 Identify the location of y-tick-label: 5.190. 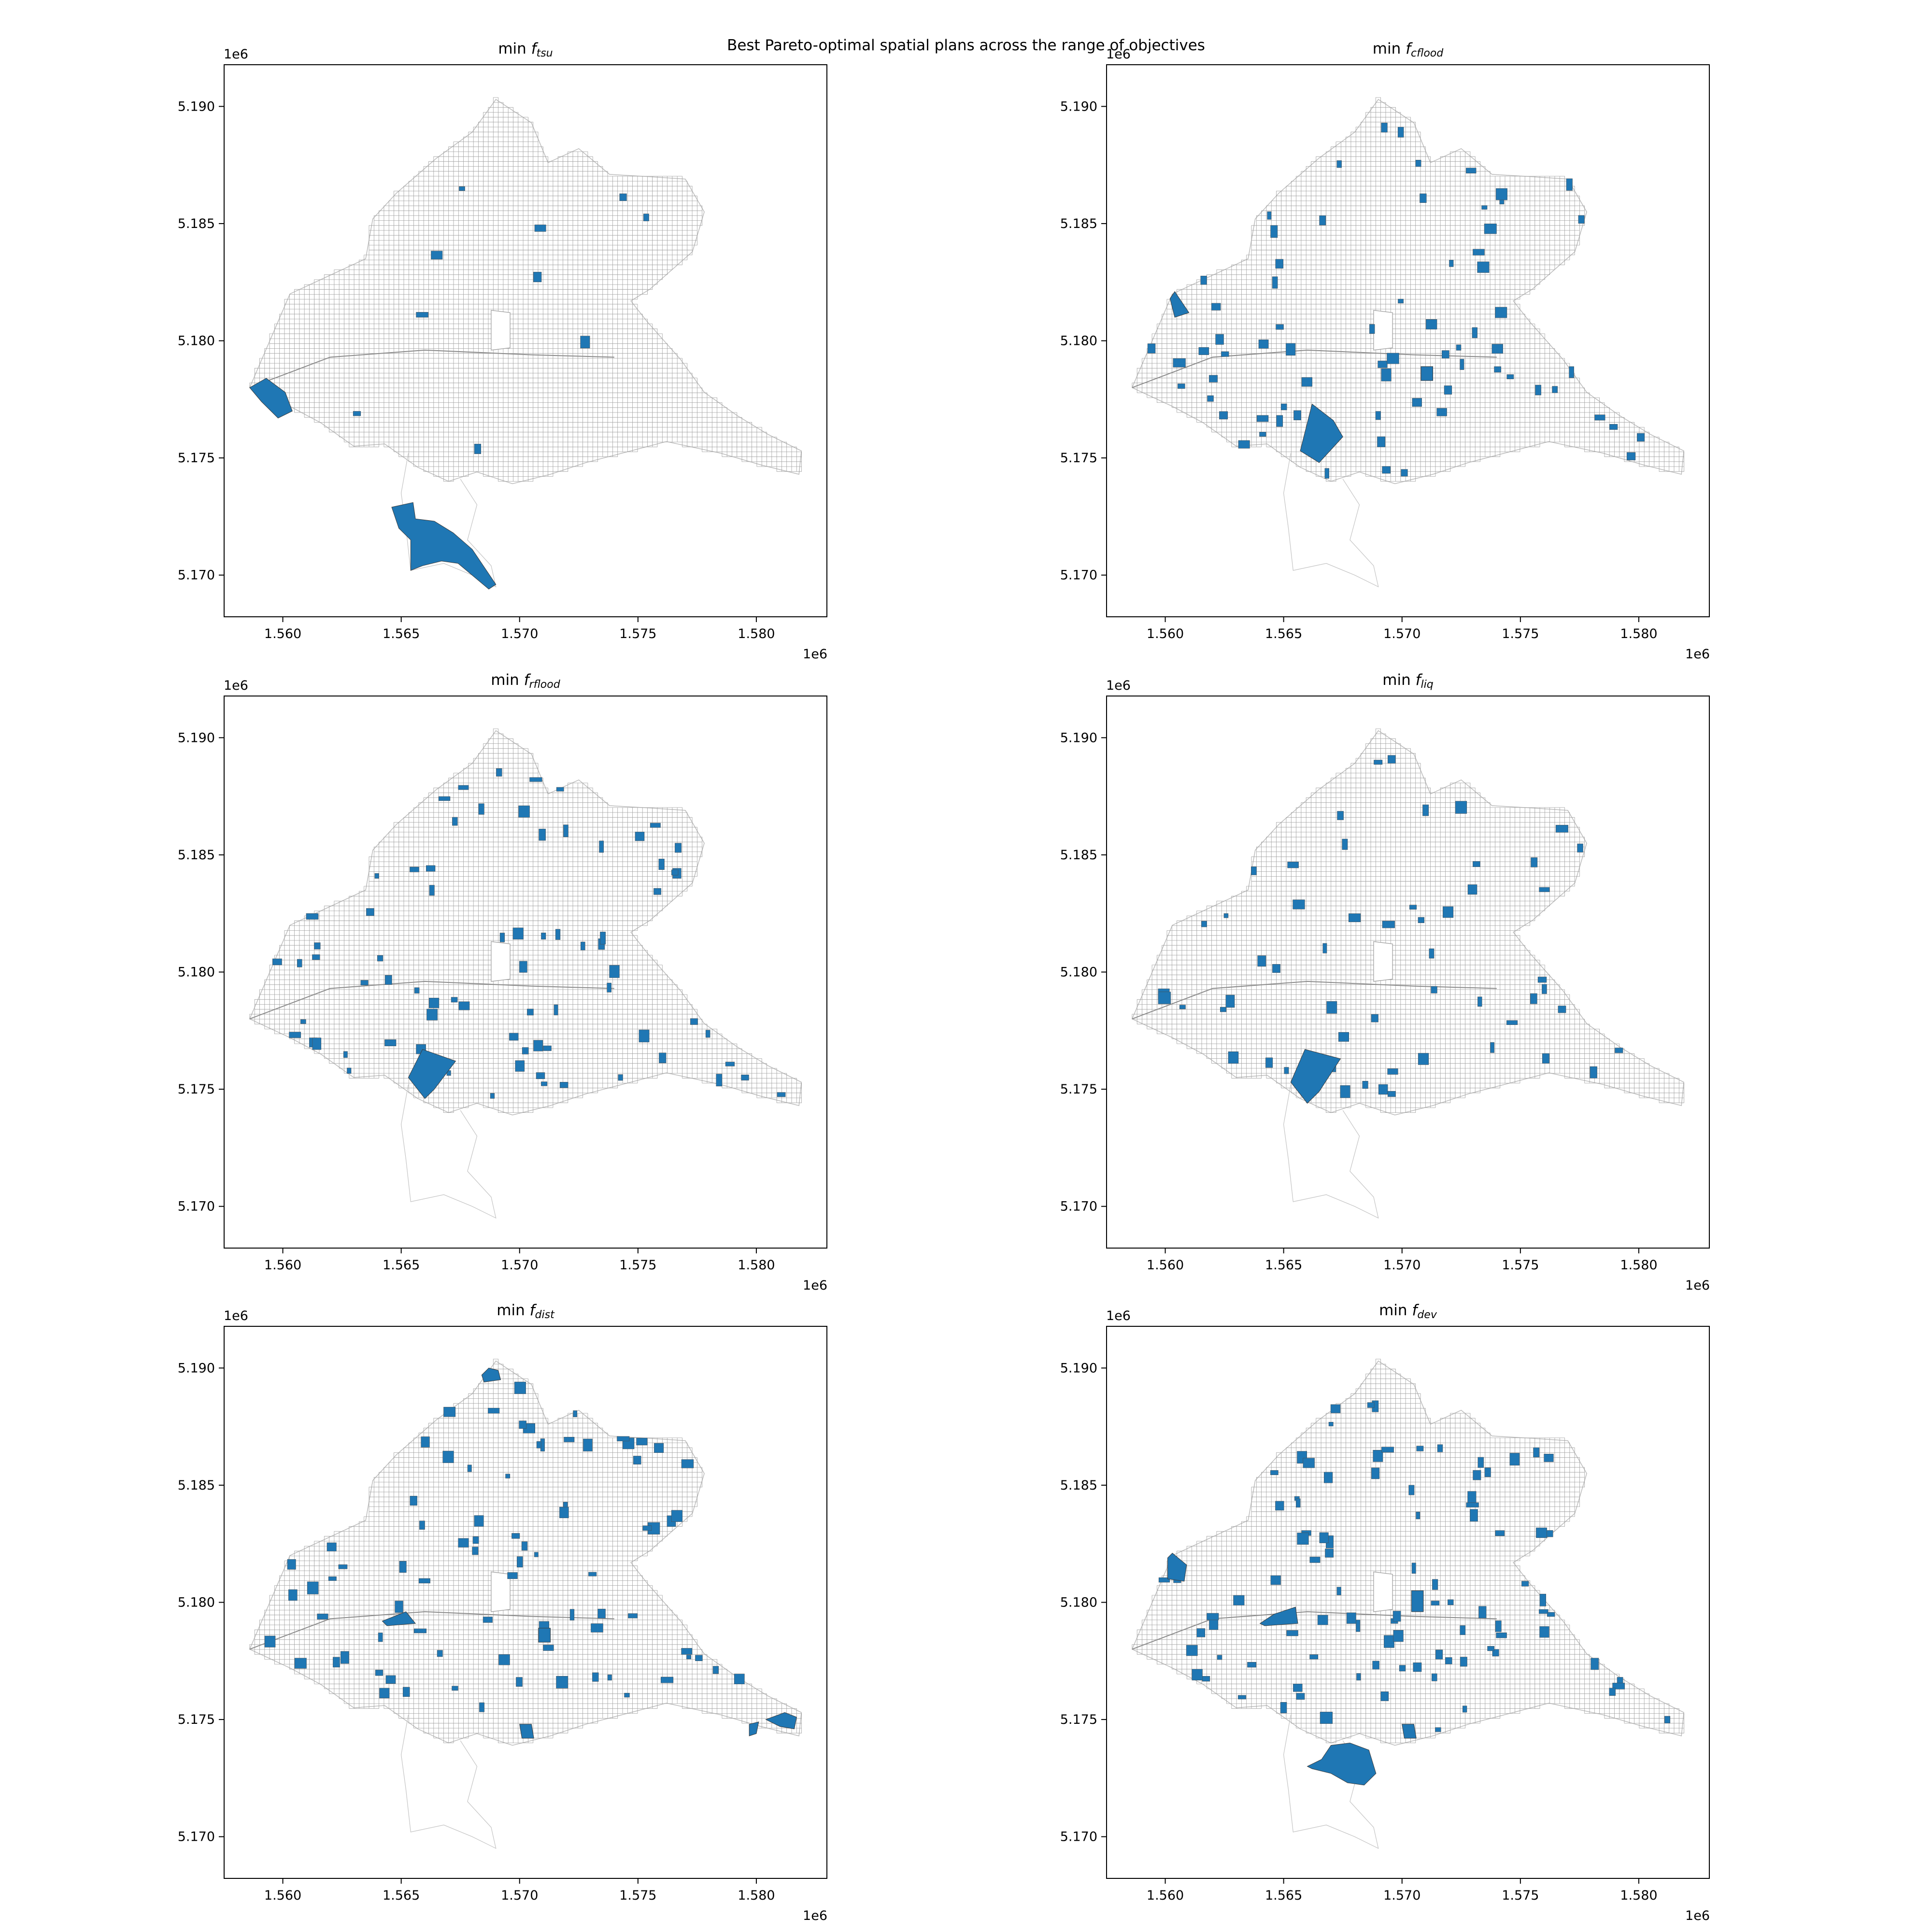
(196, 106).